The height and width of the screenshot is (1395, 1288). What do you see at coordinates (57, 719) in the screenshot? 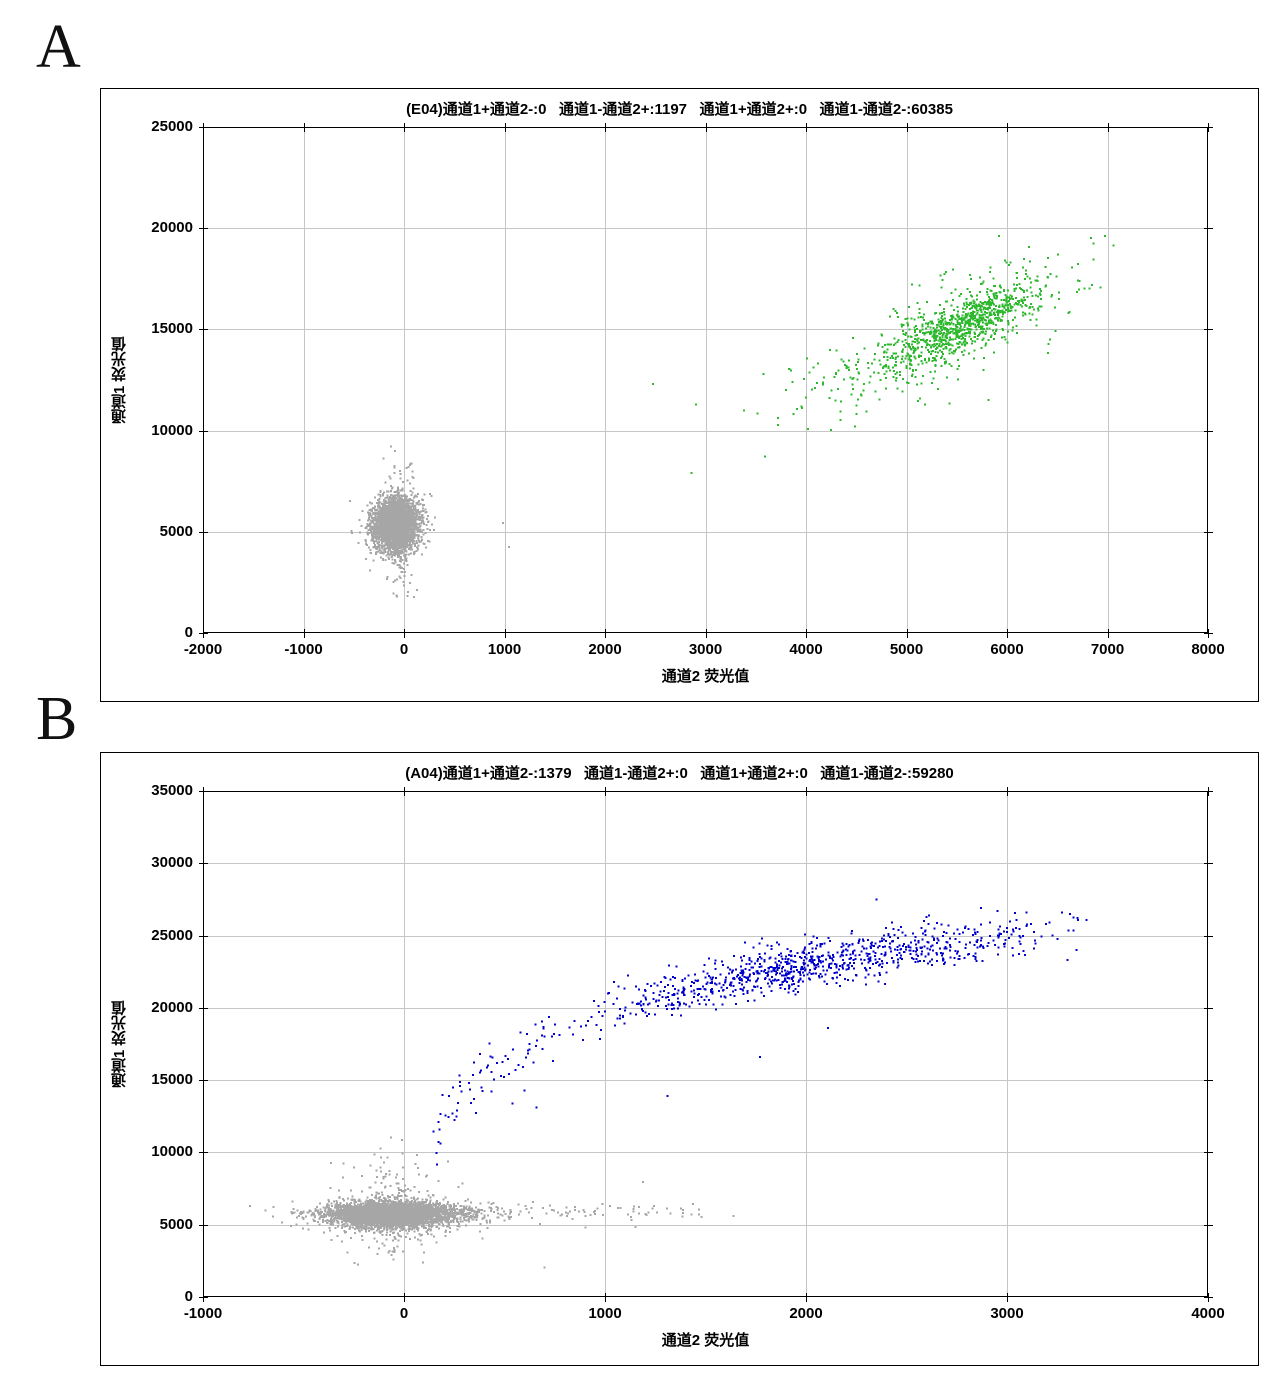
I see `panel-label-b: B` at bounding box center [57, 719].